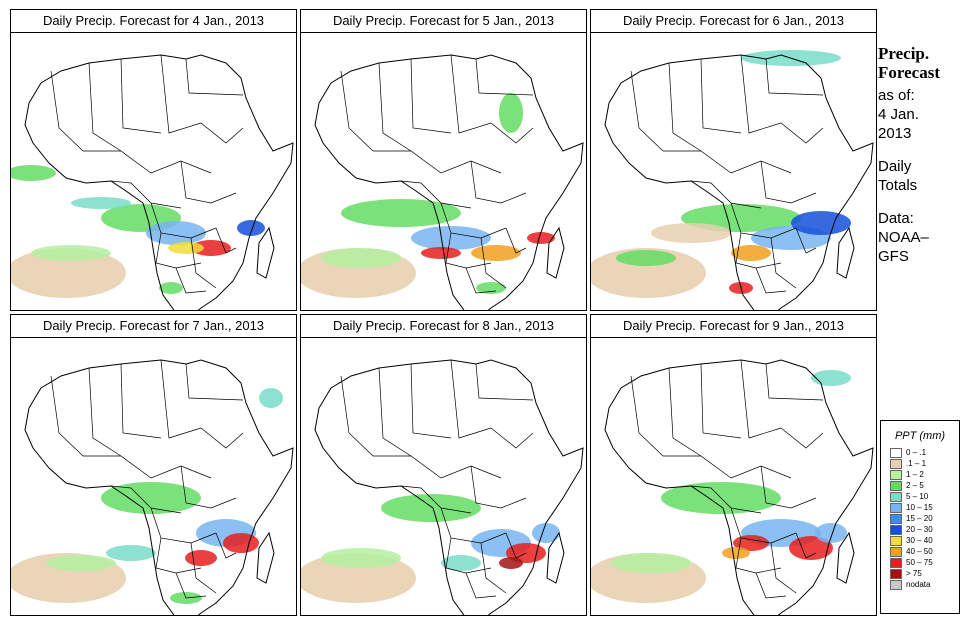  I want to click on asof-label: as of:, so click(896, 95).